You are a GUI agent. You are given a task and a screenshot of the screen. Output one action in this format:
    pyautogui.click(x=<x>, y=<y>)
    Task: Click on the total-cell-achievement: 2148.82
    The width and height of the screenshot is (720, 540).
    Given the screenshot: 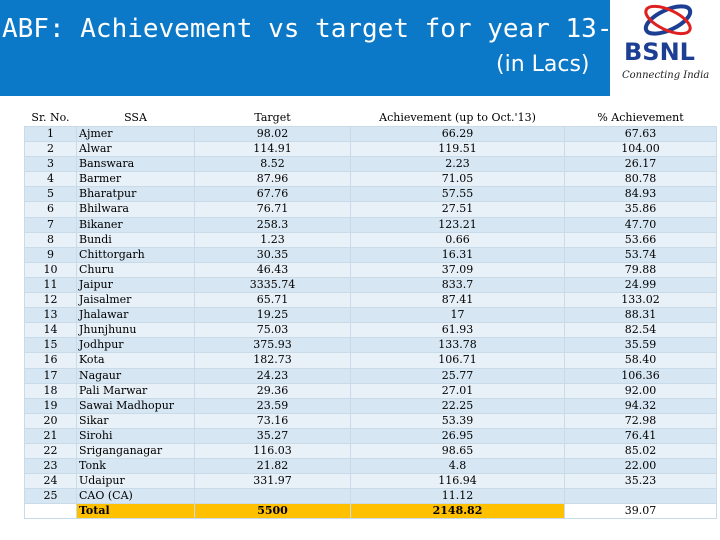 What is the action you would take?
    pyautogui.click(x=457, y=511)
    